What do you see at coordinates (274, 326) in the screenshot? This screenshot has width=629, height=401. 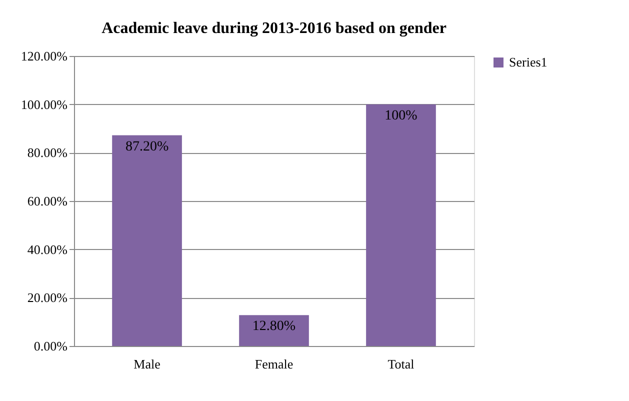 I see `data-label: 12.80%` at bounding box center [274, 326].